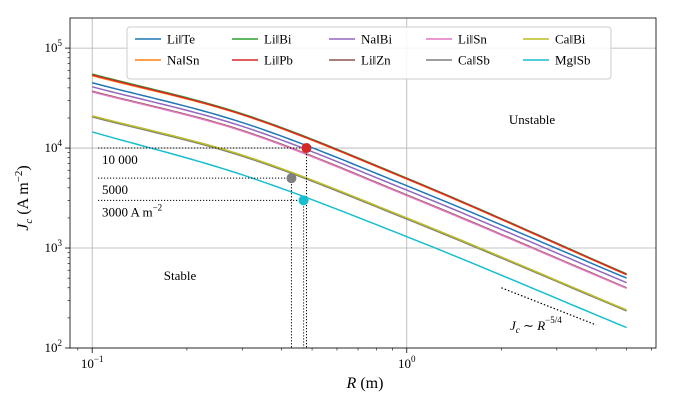 This screenshot has width=684, height=400. Describe the element at coordinates (376, 39) in the screenshot. I see `legend-entry: Na‖Bi` at that location.